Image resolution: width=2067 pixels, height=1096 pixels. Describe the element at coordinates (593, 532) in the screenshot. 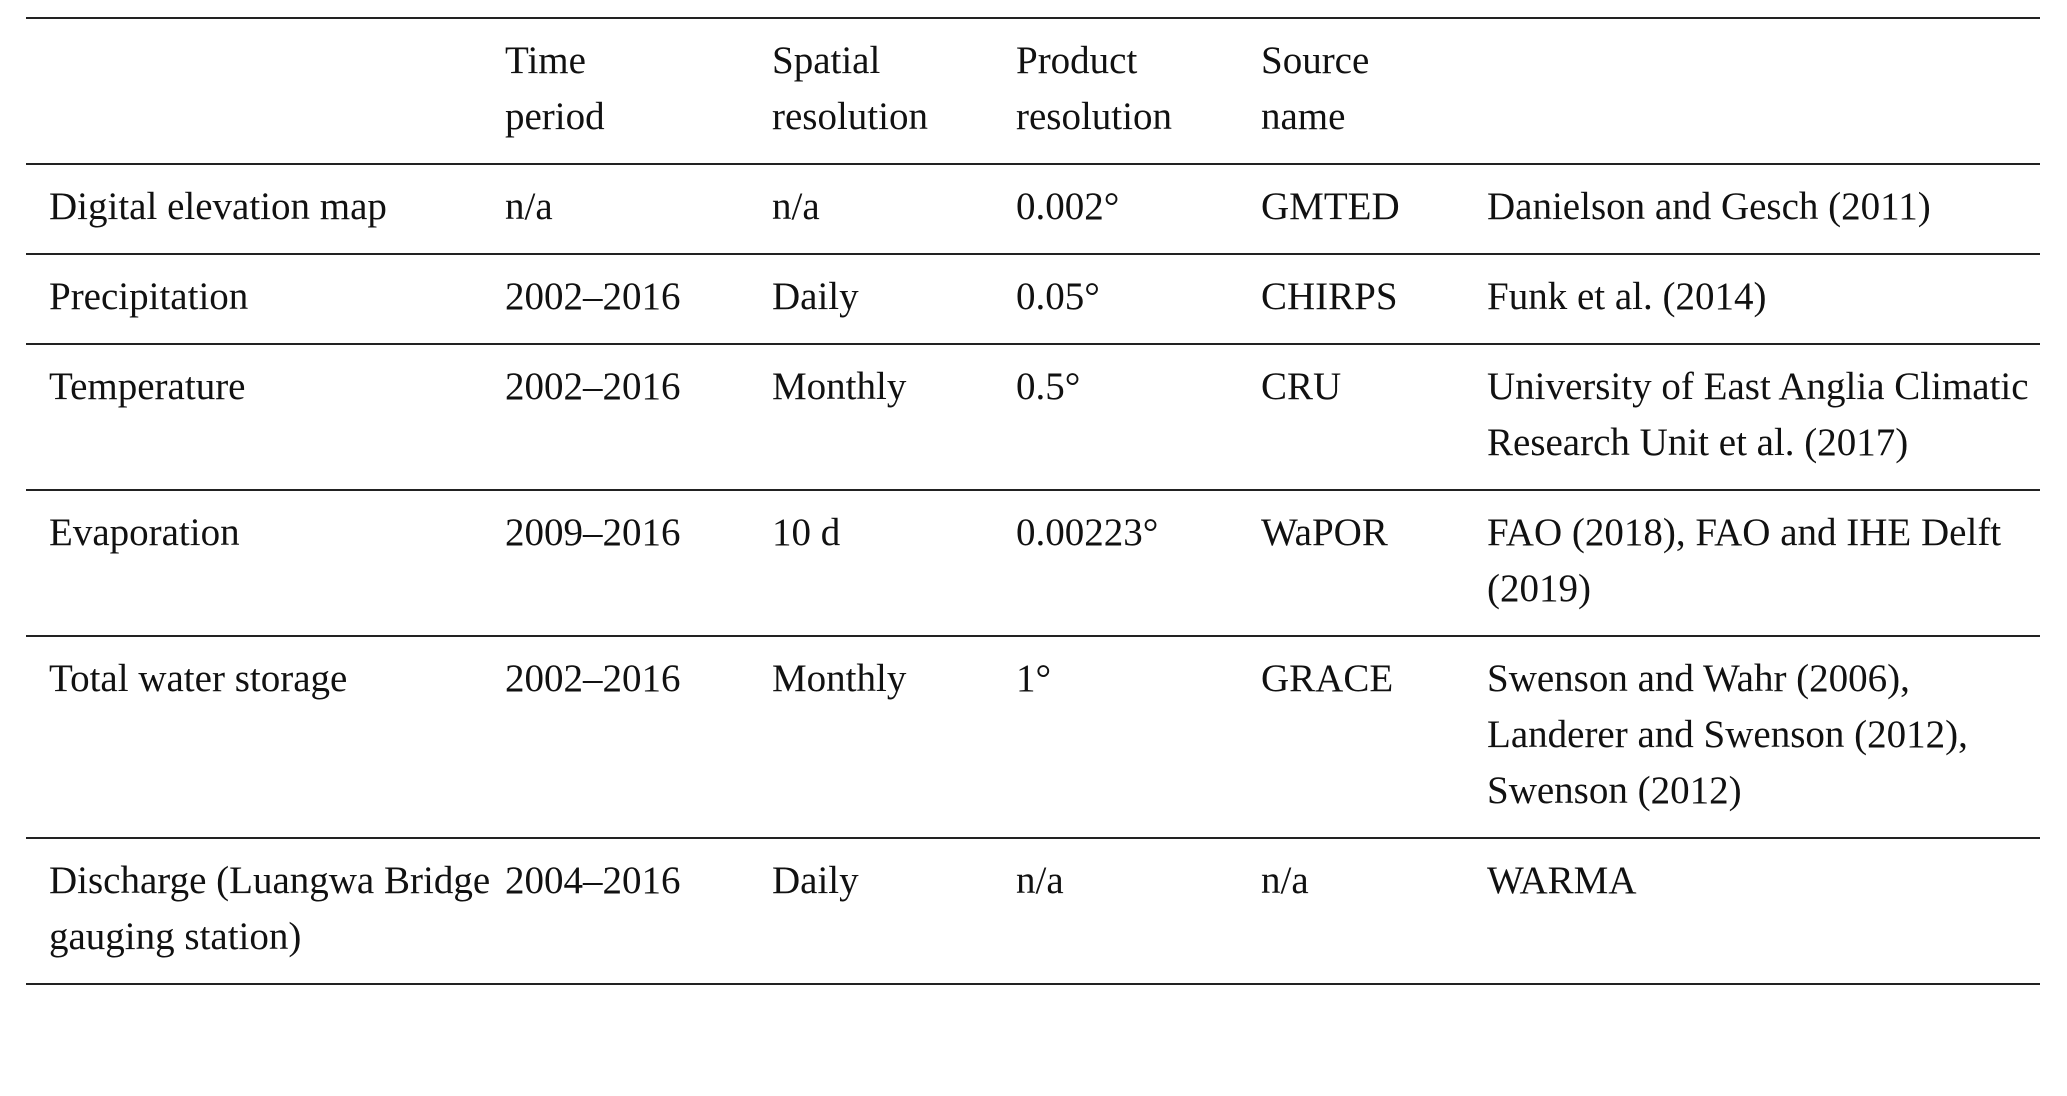

I see `cell-time-period: 2009–2016` at that location.